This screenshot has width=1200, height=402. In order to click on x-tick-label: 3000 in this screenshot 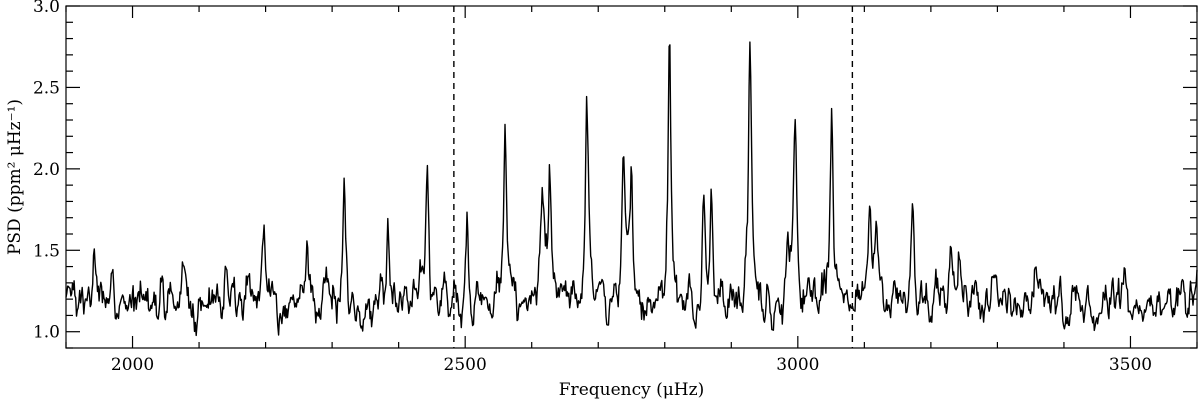, I will do `click(797, 365)`.